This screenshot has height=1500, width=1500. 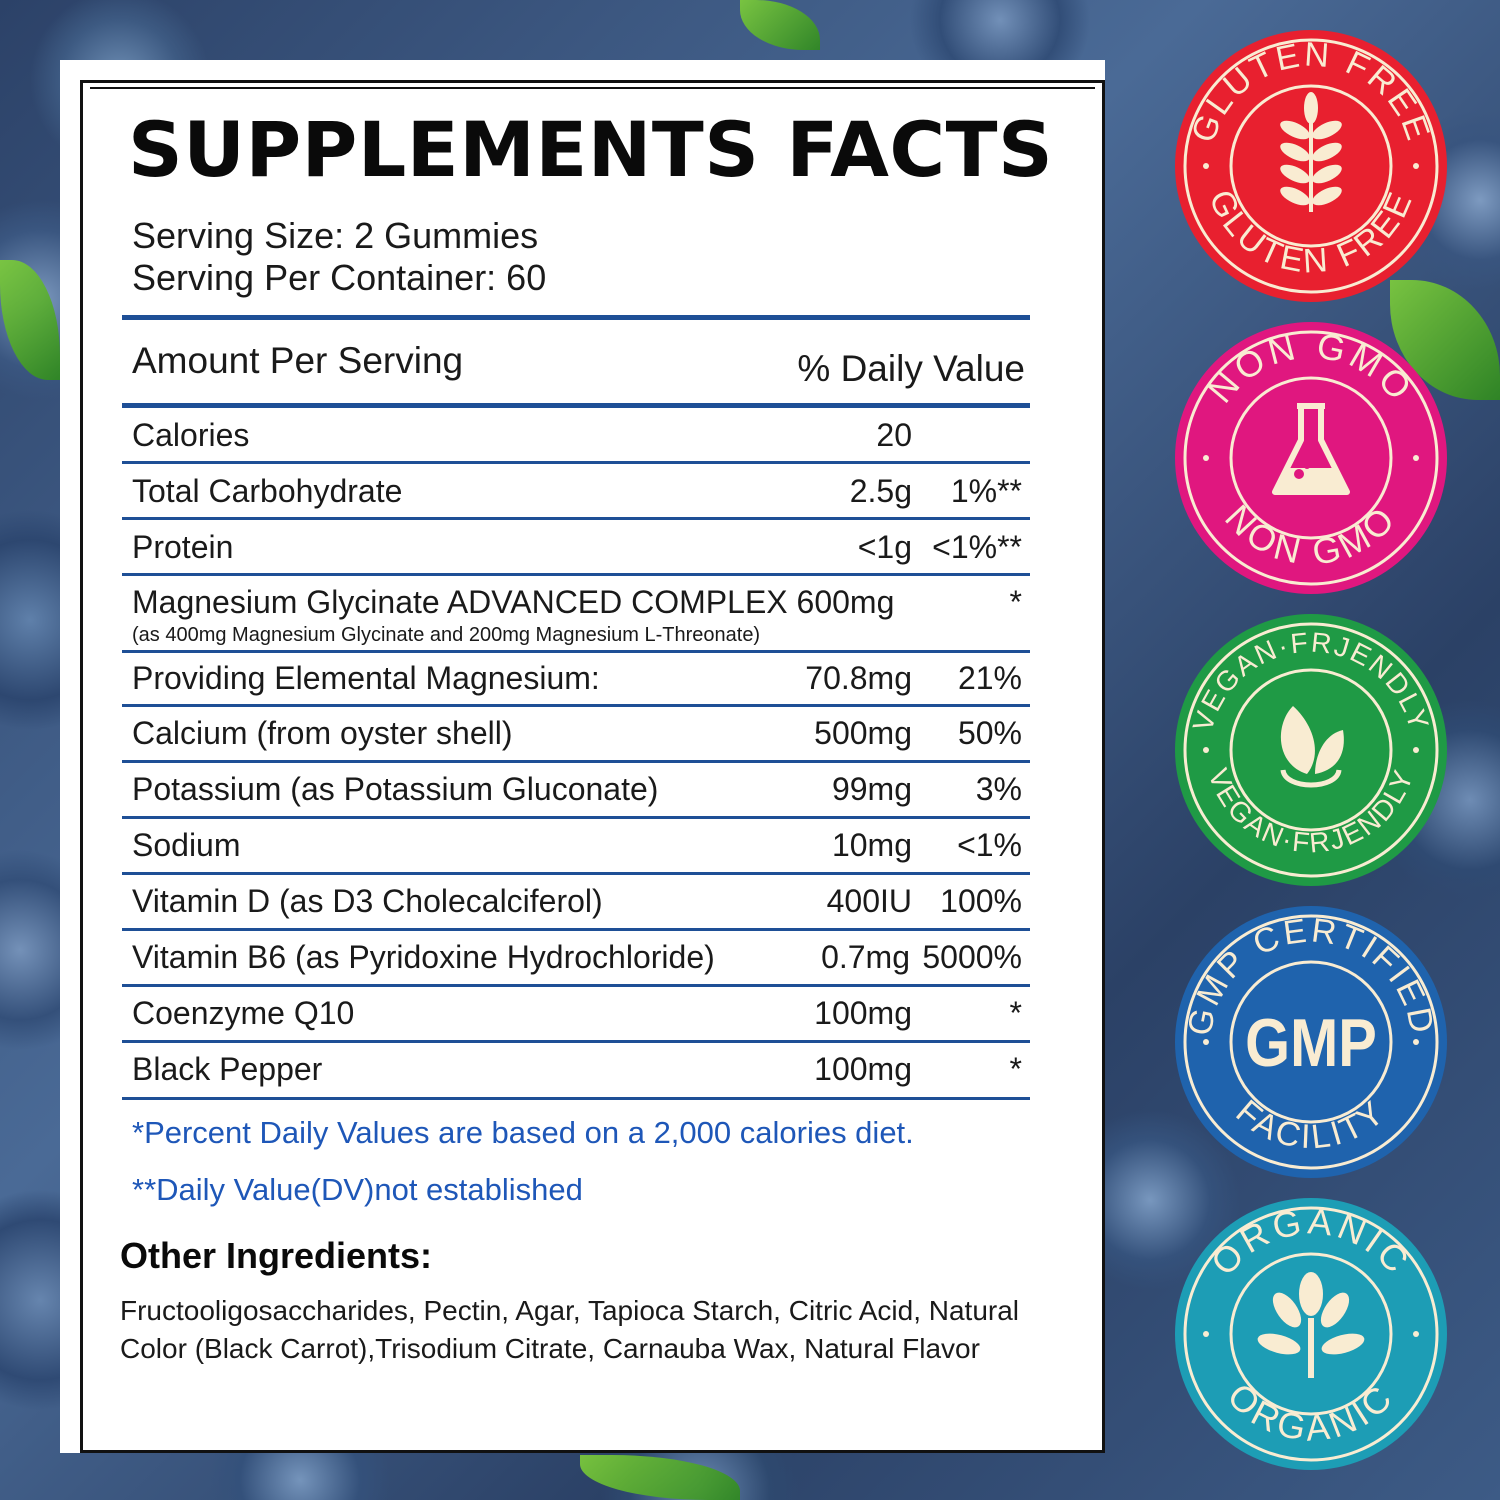 I want to click on nutrient-dv: 50%, so click(x=989, y=733).